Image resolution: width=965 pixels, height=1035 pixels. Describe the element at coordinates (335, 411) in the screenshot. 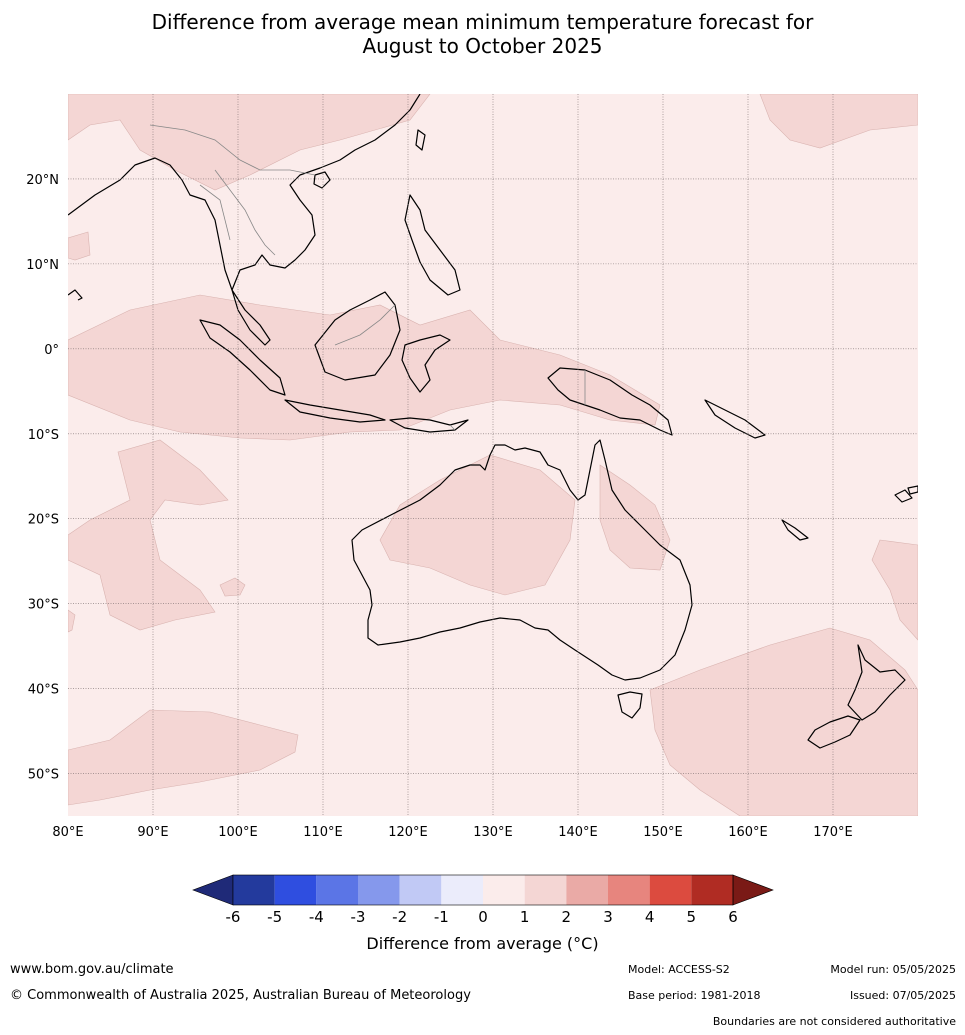

I see `coastline-java` at that location.